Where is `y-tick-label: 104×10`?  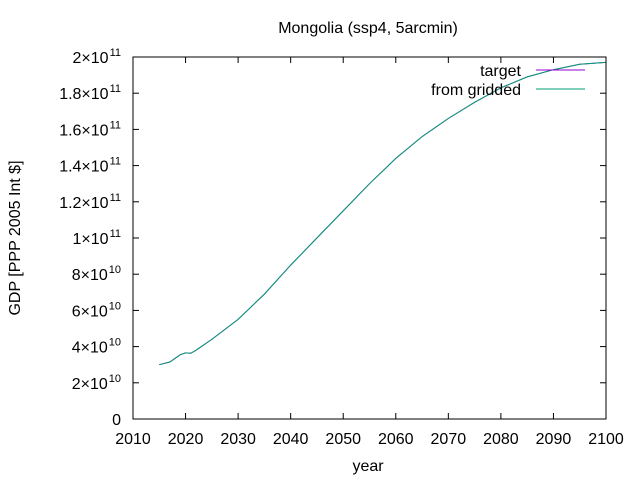 y-tick-label: 104×10 is located at coordinates (96, 347).